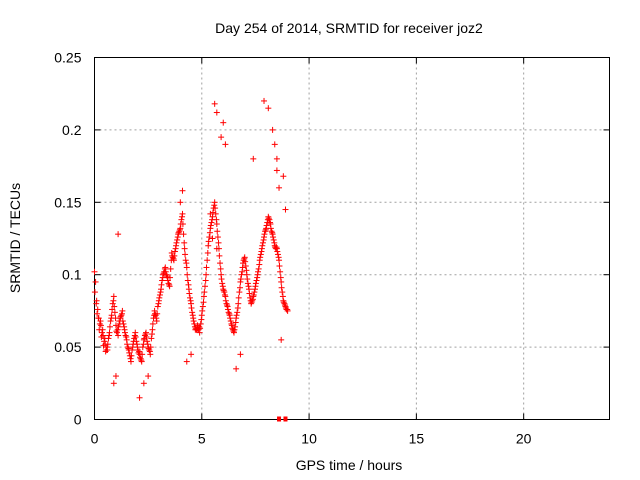  What do you see at coordinates (72, 130) in the screenshot?
I see `y-tick-label: 0.2` at bounding box center [72, 130].